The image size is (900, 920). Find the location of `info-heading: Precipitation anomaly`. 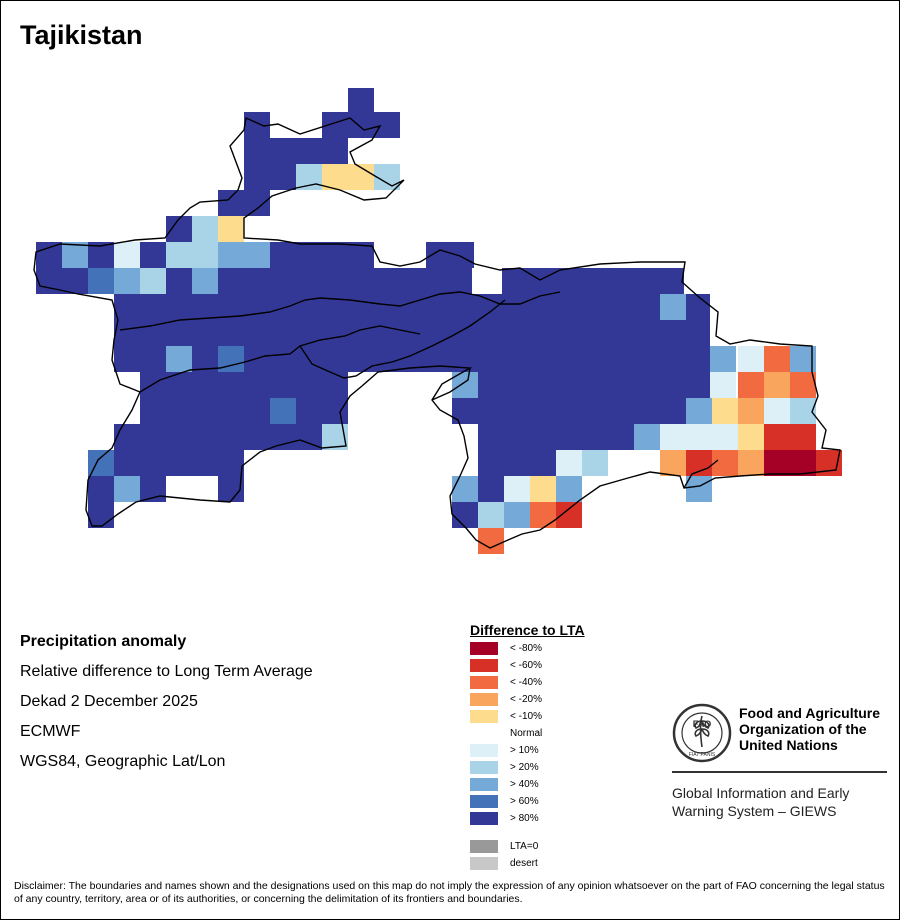

info-heading: Precipitation anomaly is located at coordinates (103, 641).